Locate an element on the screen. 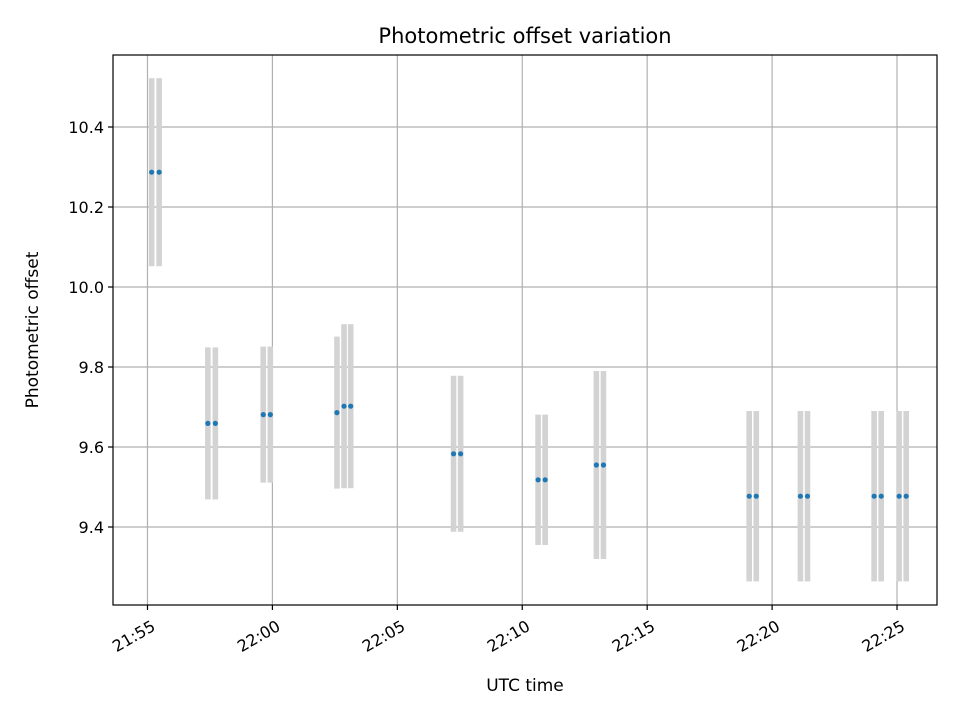  y-tick-label: 10.4 is located at coordinates (86, 127).